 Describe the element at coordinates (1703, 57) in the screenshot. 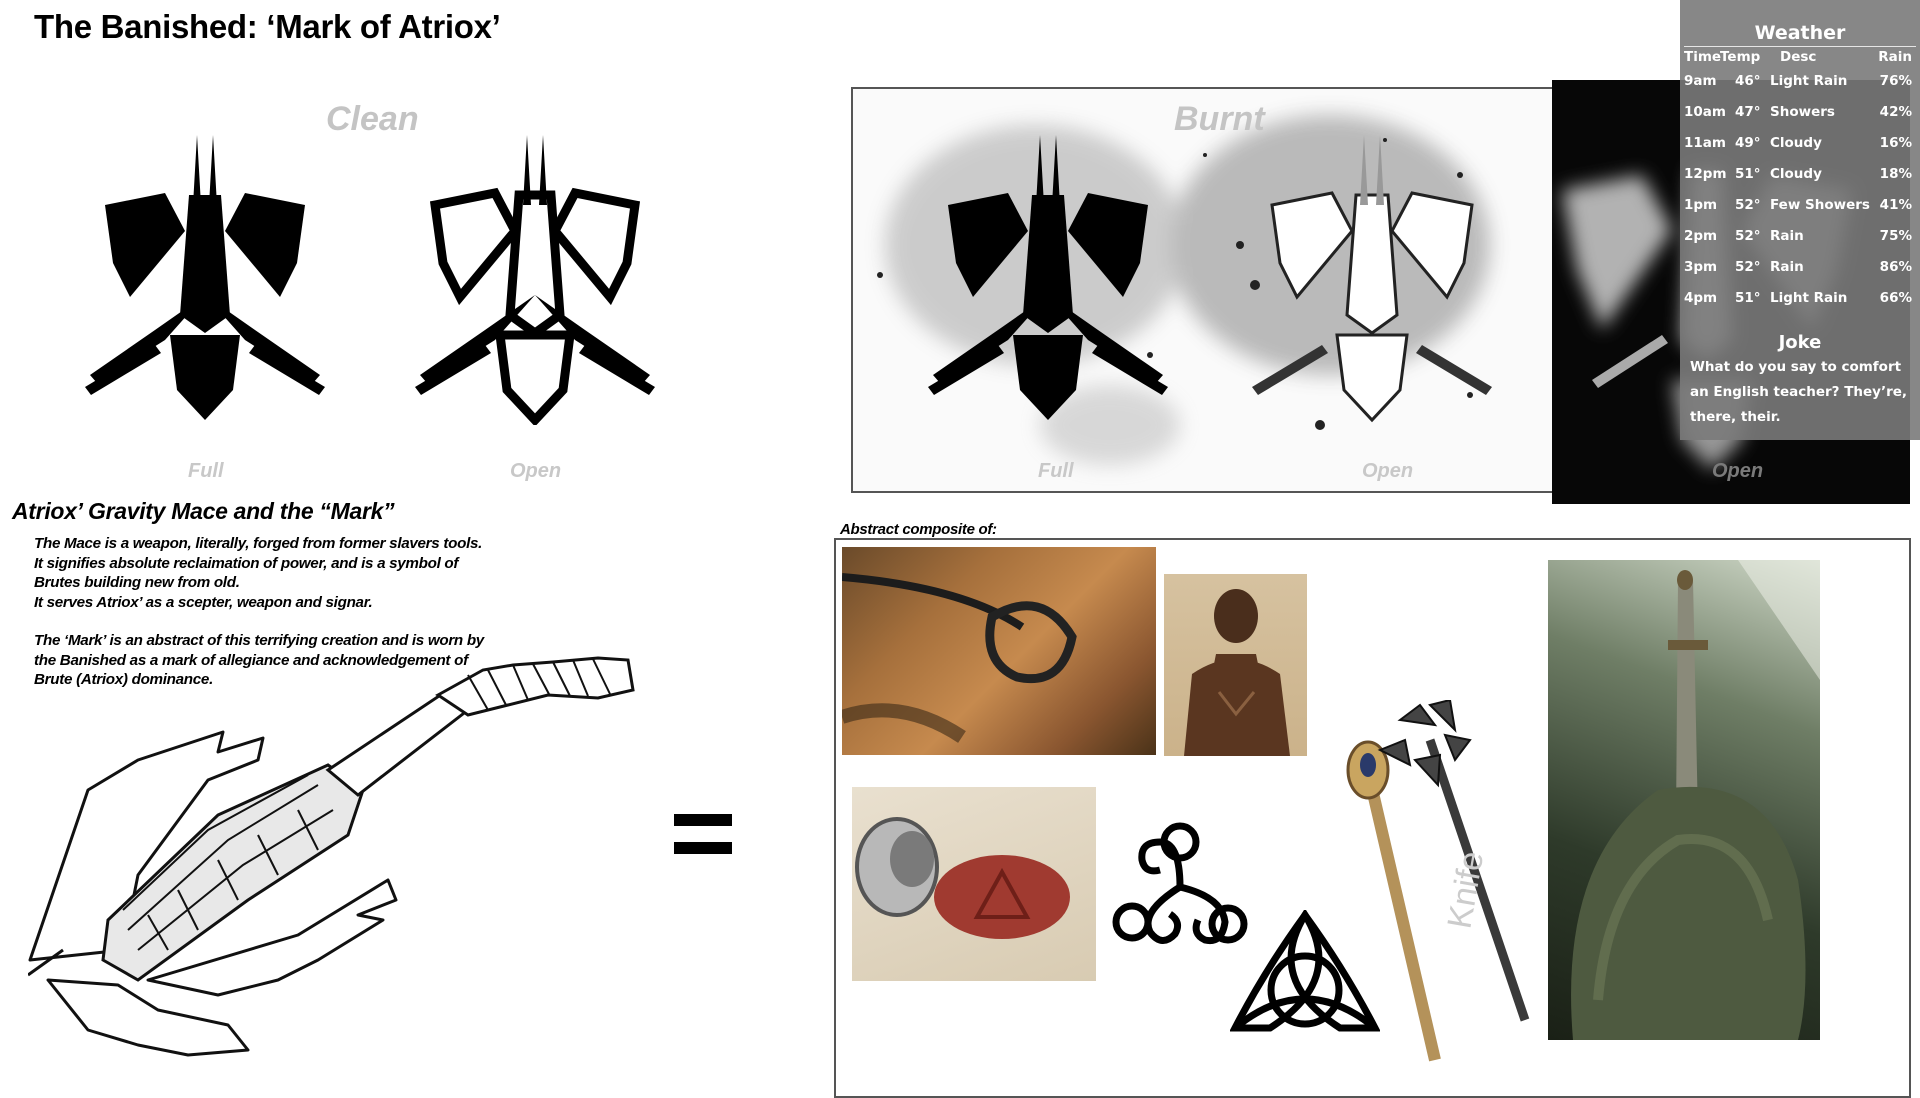

I see `header-time: Time` at that location.